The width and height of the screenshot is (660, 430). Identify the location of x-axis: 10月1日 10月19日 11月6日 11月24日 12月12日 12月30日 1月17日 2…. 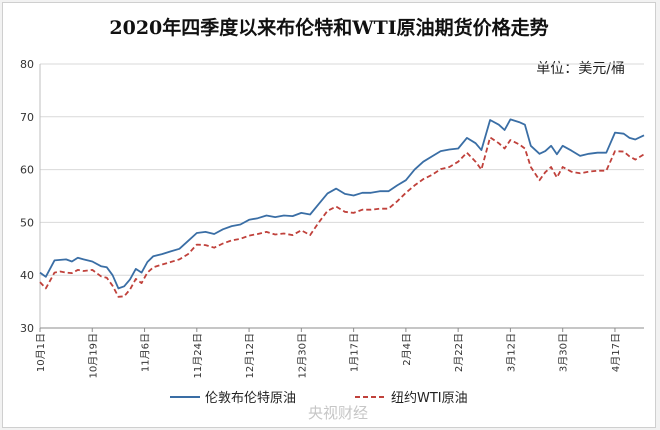
(339, 352).